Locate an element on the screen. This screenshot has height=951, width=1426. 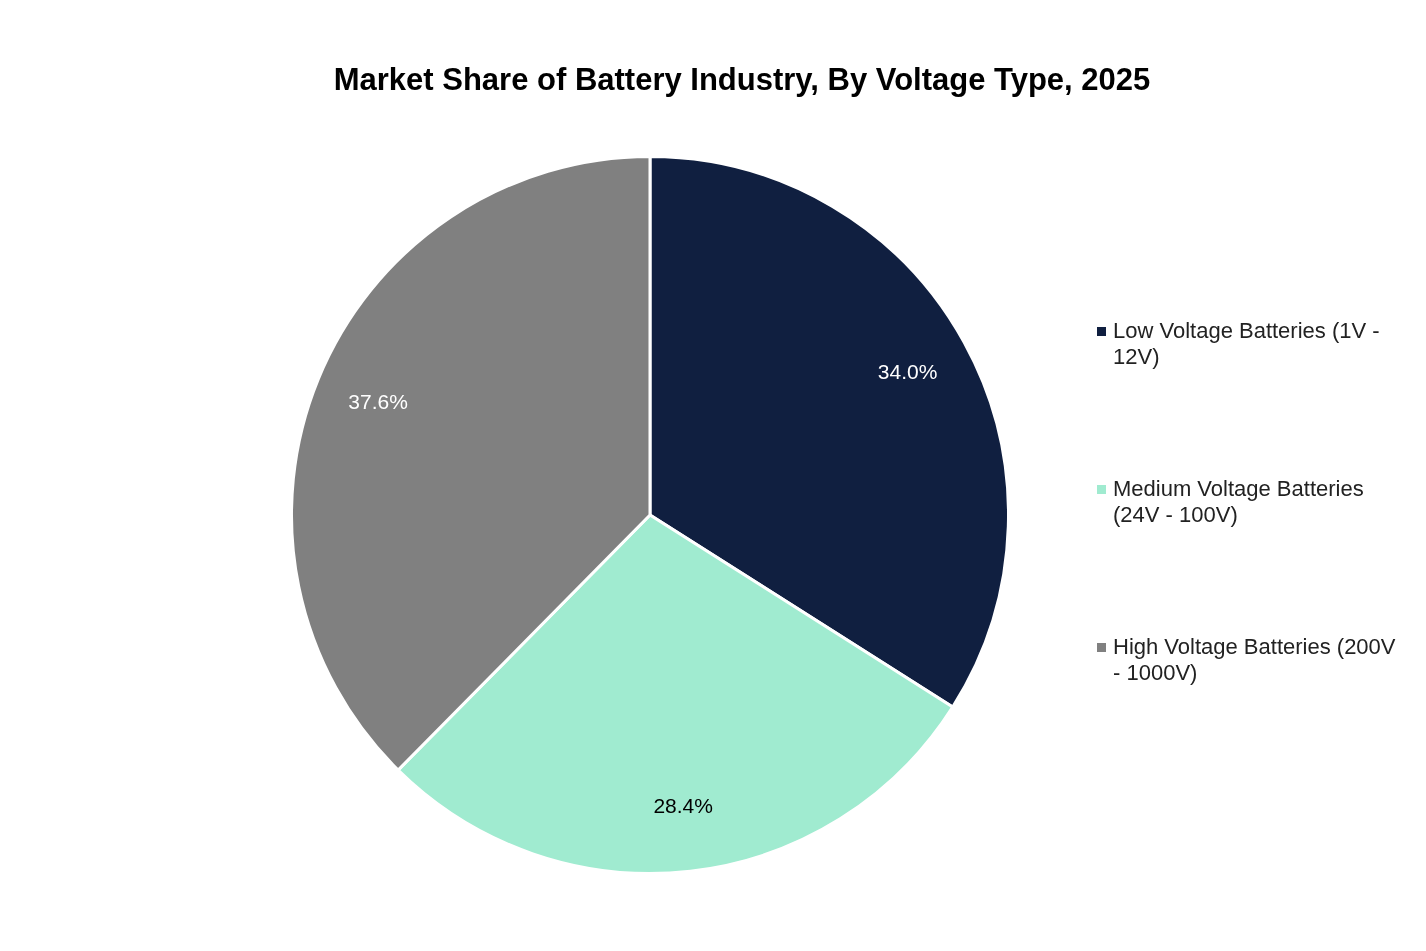
legend-label: High Voltage Batteries (200V - 1000V) is located at coordinates (1254, 659).